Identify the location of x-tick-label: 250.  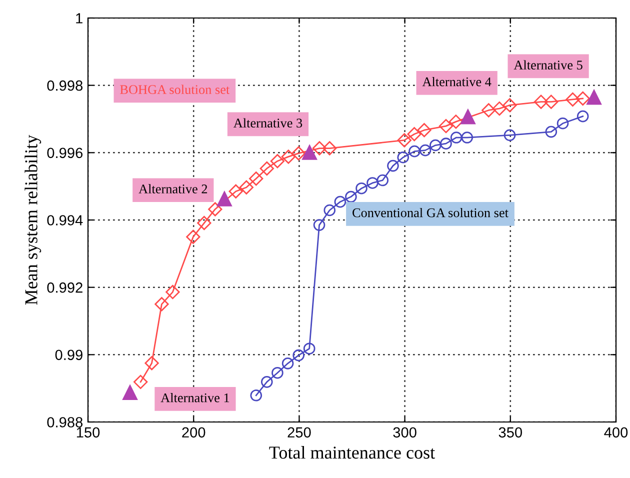
(299, 432).